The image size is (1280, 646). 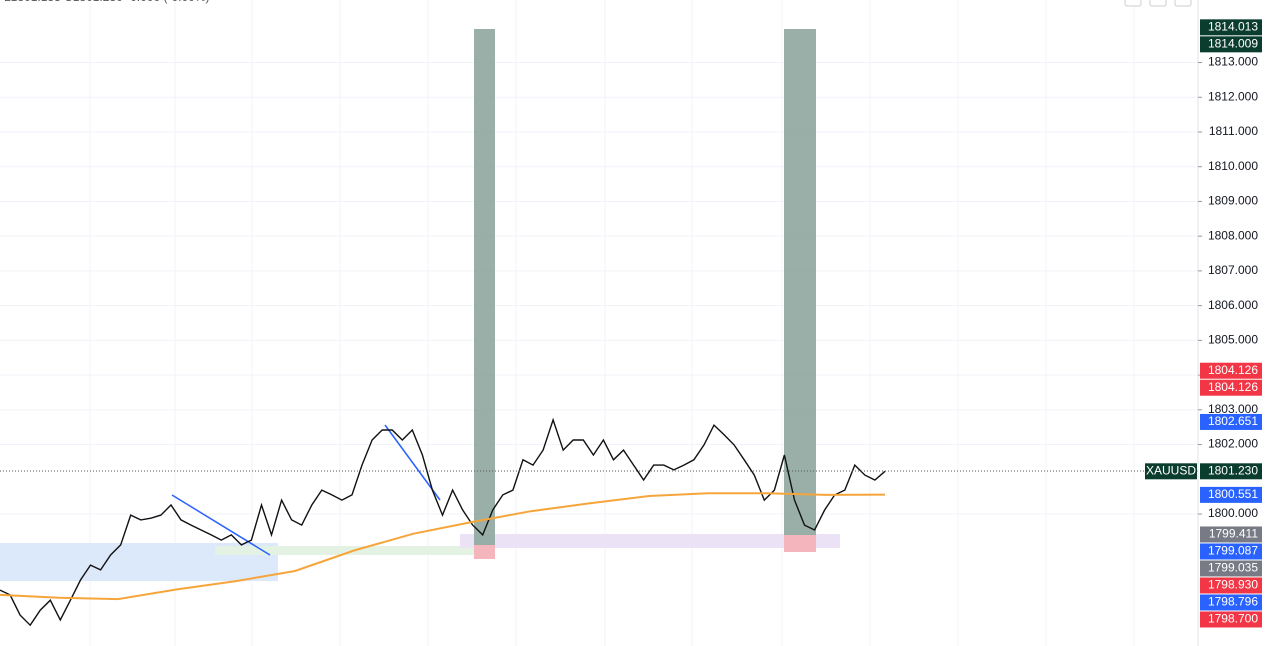 I want to click on price-label: 1814.013, so click(x=1233, y=27).